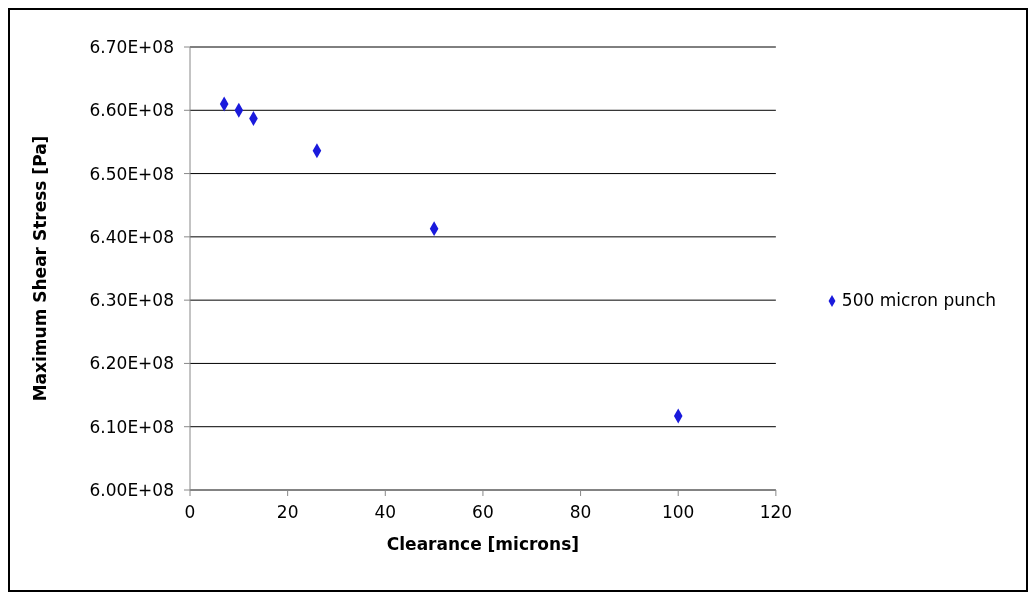 The width and height of the screenshot is (1036, 598). Describe the element at coordinates (483, 544) in the screenshot. I see `x-axis-title: Clearance [microns]` at that location.